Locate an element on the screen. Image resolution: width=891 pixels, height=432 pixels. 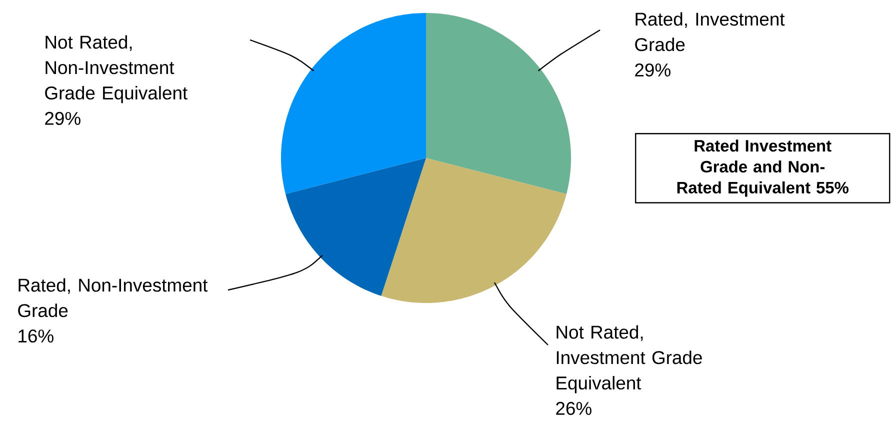
text: Rated Investment Grade and Non-Rated Equivalent 55% is located at coordinates (762, 168).